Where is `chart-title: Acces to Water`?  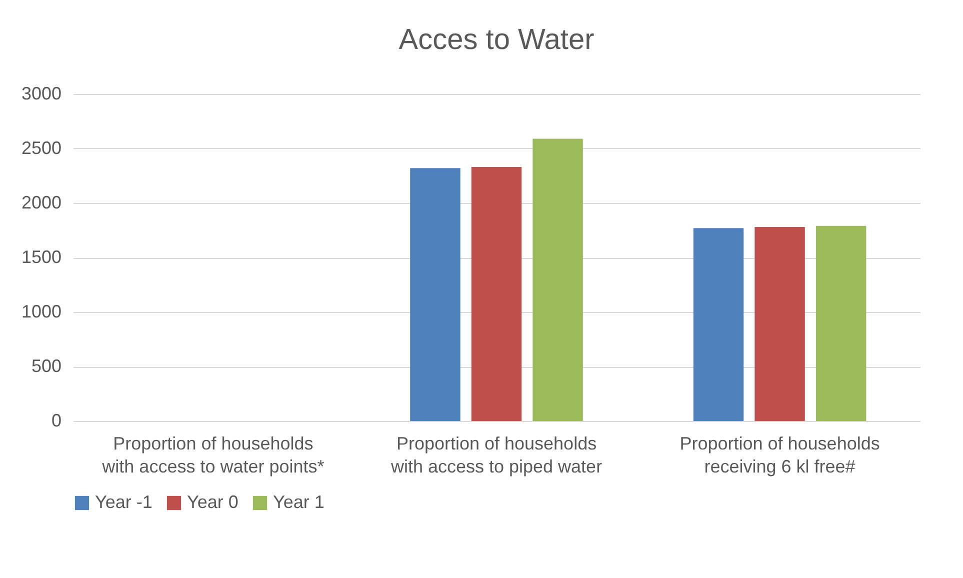
chart-title: Acces to Water is located at coordinates (496, 40).